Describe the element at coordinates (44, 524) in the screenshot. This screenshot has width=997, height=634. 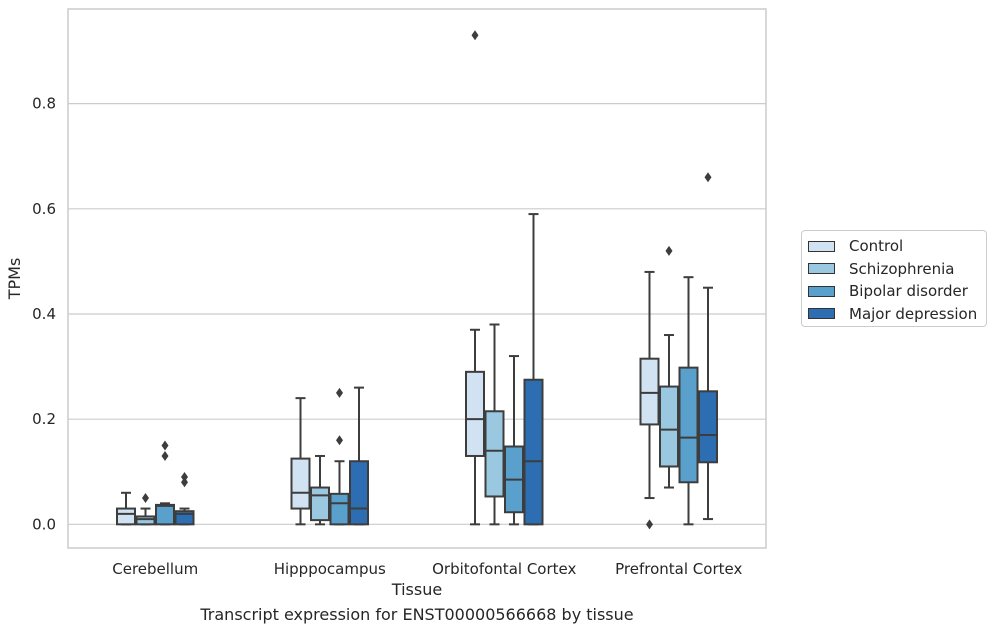
I see `y-tick-label: 0.0` at that location.